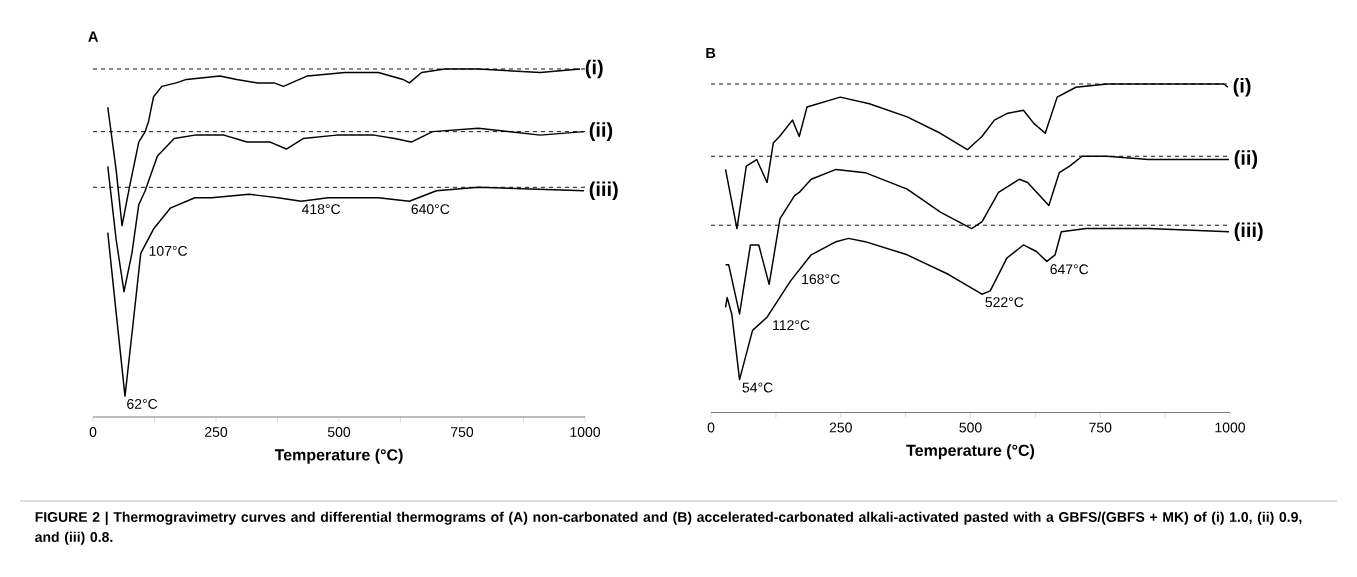 This screenshot has height=577, width=1357. What do you see at coordinates (668, 528) in the screenshot?
I see `caption: FIGURE 2 | Thermogravimetry curves and differential thermograms of (A) non-carbonated and (B) accelerated-carbonated alkali-activated pasted with a GBFS/(GBFS + MK) of (i) 1.0, (ii) 0.9, and (iii) 0.8.` at bounding box center [668, 528].